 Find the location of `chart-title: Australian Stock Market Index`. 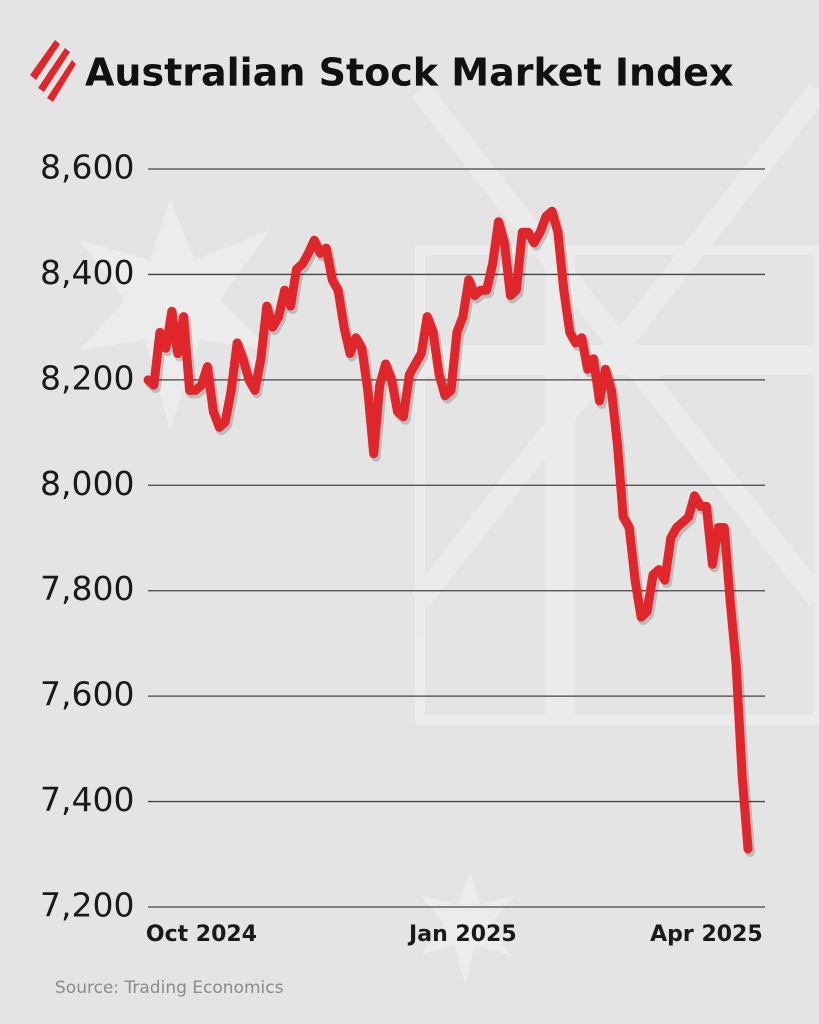

chart-title: Australian Stock Market Index is located at coordinates (409, 73).